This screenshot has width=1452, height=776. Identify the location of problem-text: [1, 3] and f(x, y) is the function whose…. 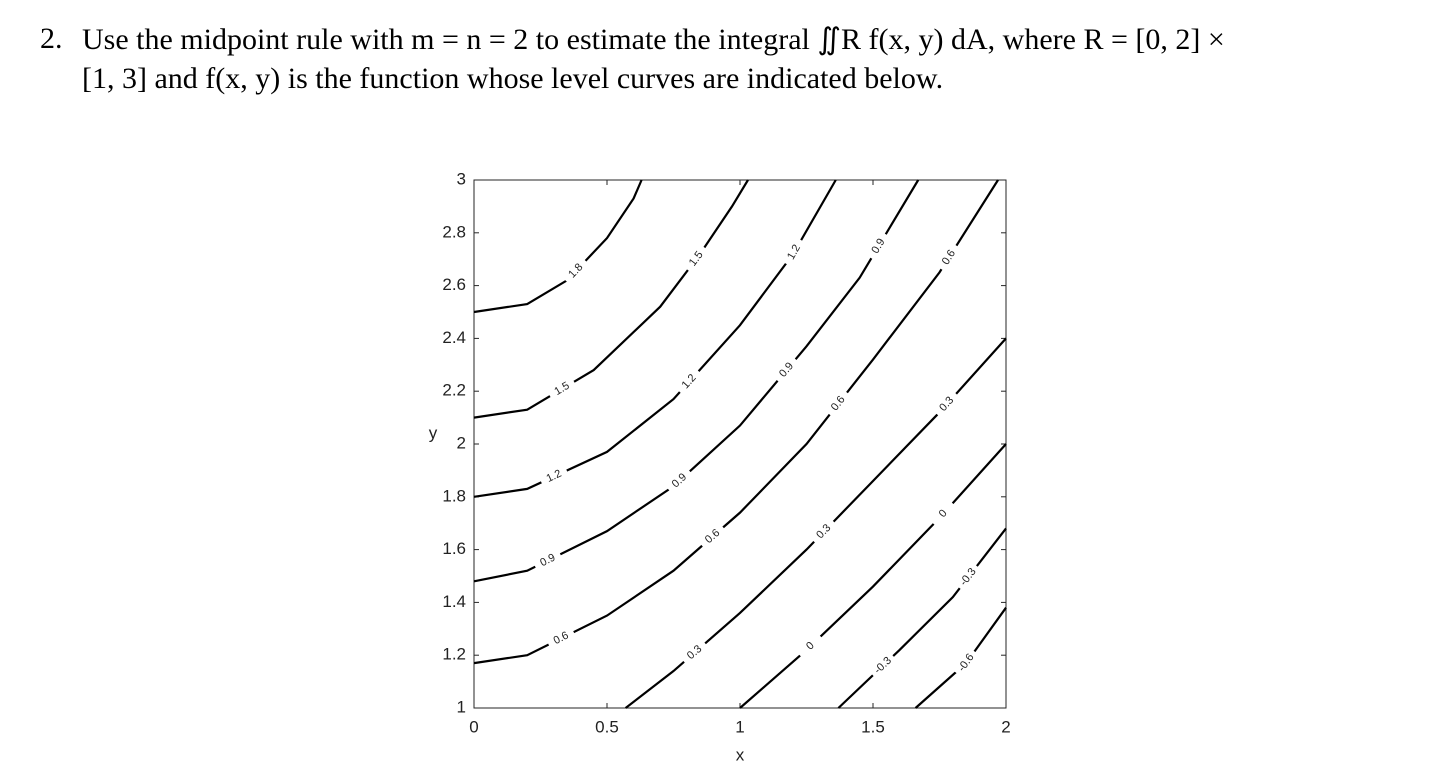
(513, 78).